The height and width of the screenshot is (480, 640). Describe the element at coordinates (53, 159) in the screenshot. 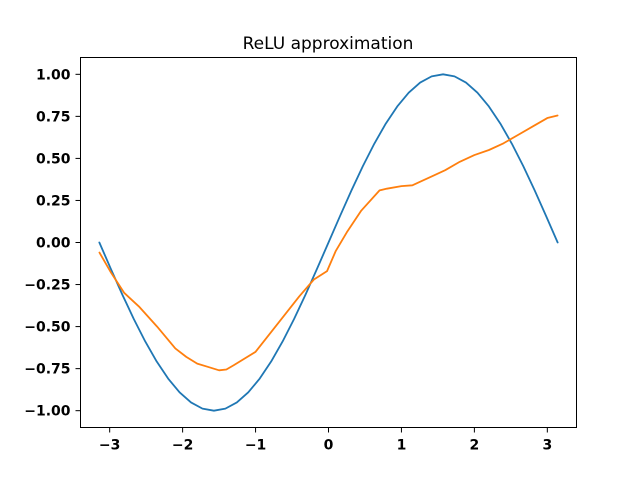

I see `y-tick-label: 0.50` at that location.